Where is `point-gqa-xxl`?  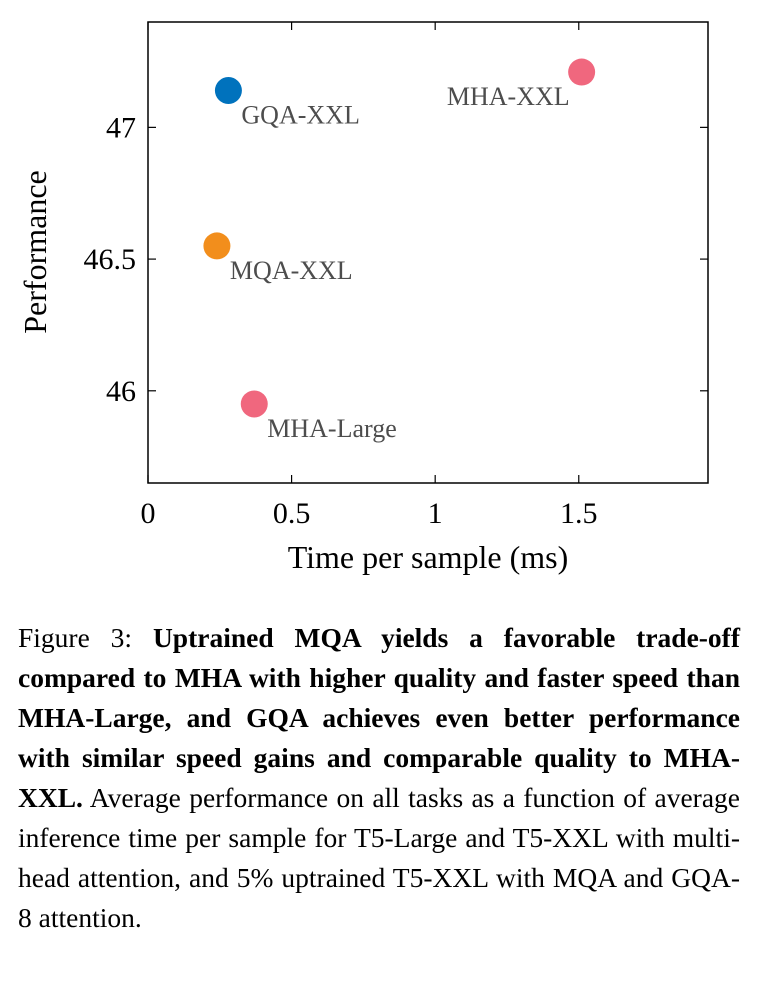
point-gqa-xxl is located at coordinates (228, 90).